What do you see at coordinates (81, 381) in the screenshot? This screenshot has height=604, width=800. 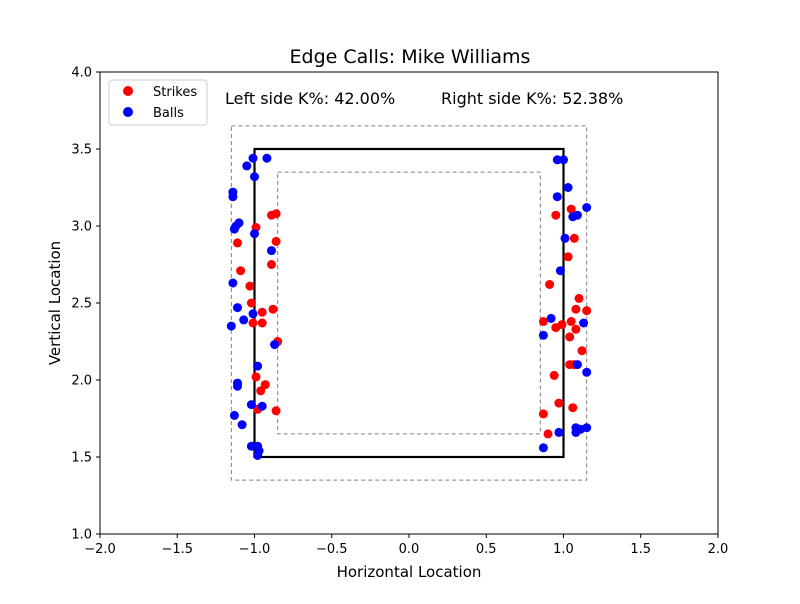 I see `y-tick-label: 2.0` at bounding box center [81, 381].